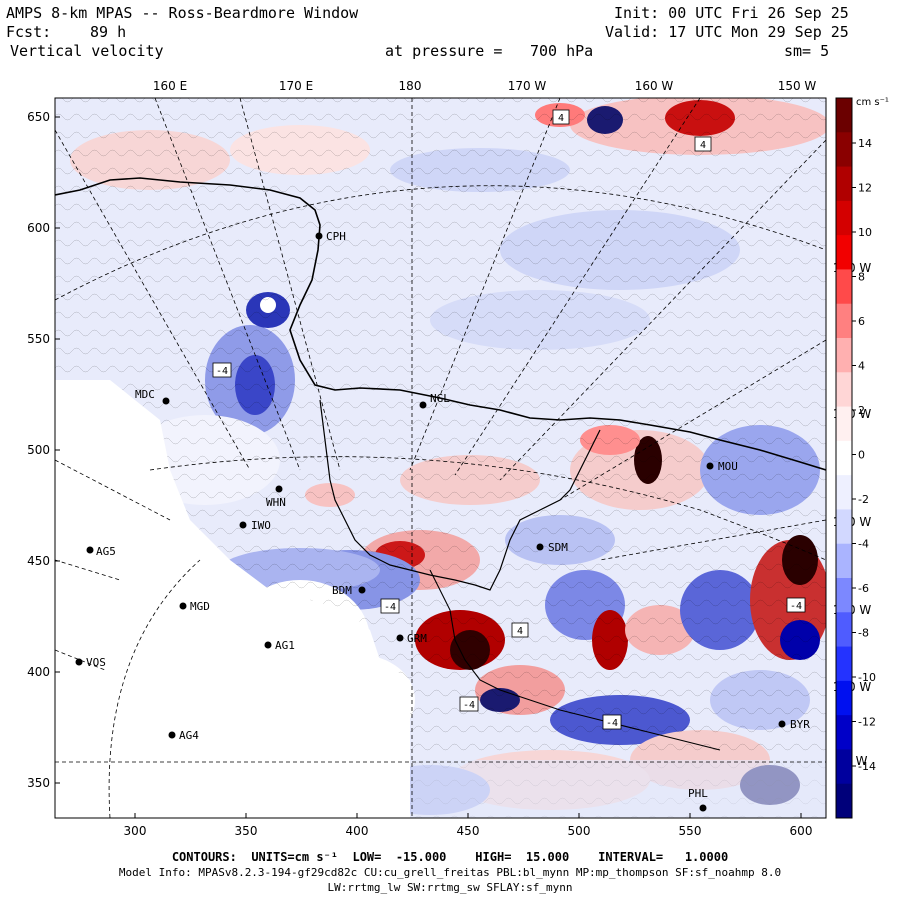 The height and width of the screenshot is (900, 900). Describe the element at coordinates (865, 143) in the screenshot. I see `colorbar-tick-label: 14` at that location.